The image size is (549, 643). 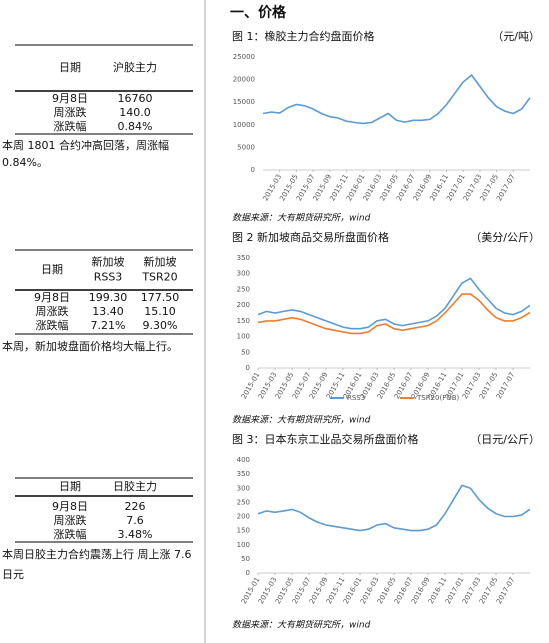 What do you see at coordinates (135, 486) in the screenshot?
I see `table-header: 日胶主力` at bounding box center [135, 486].